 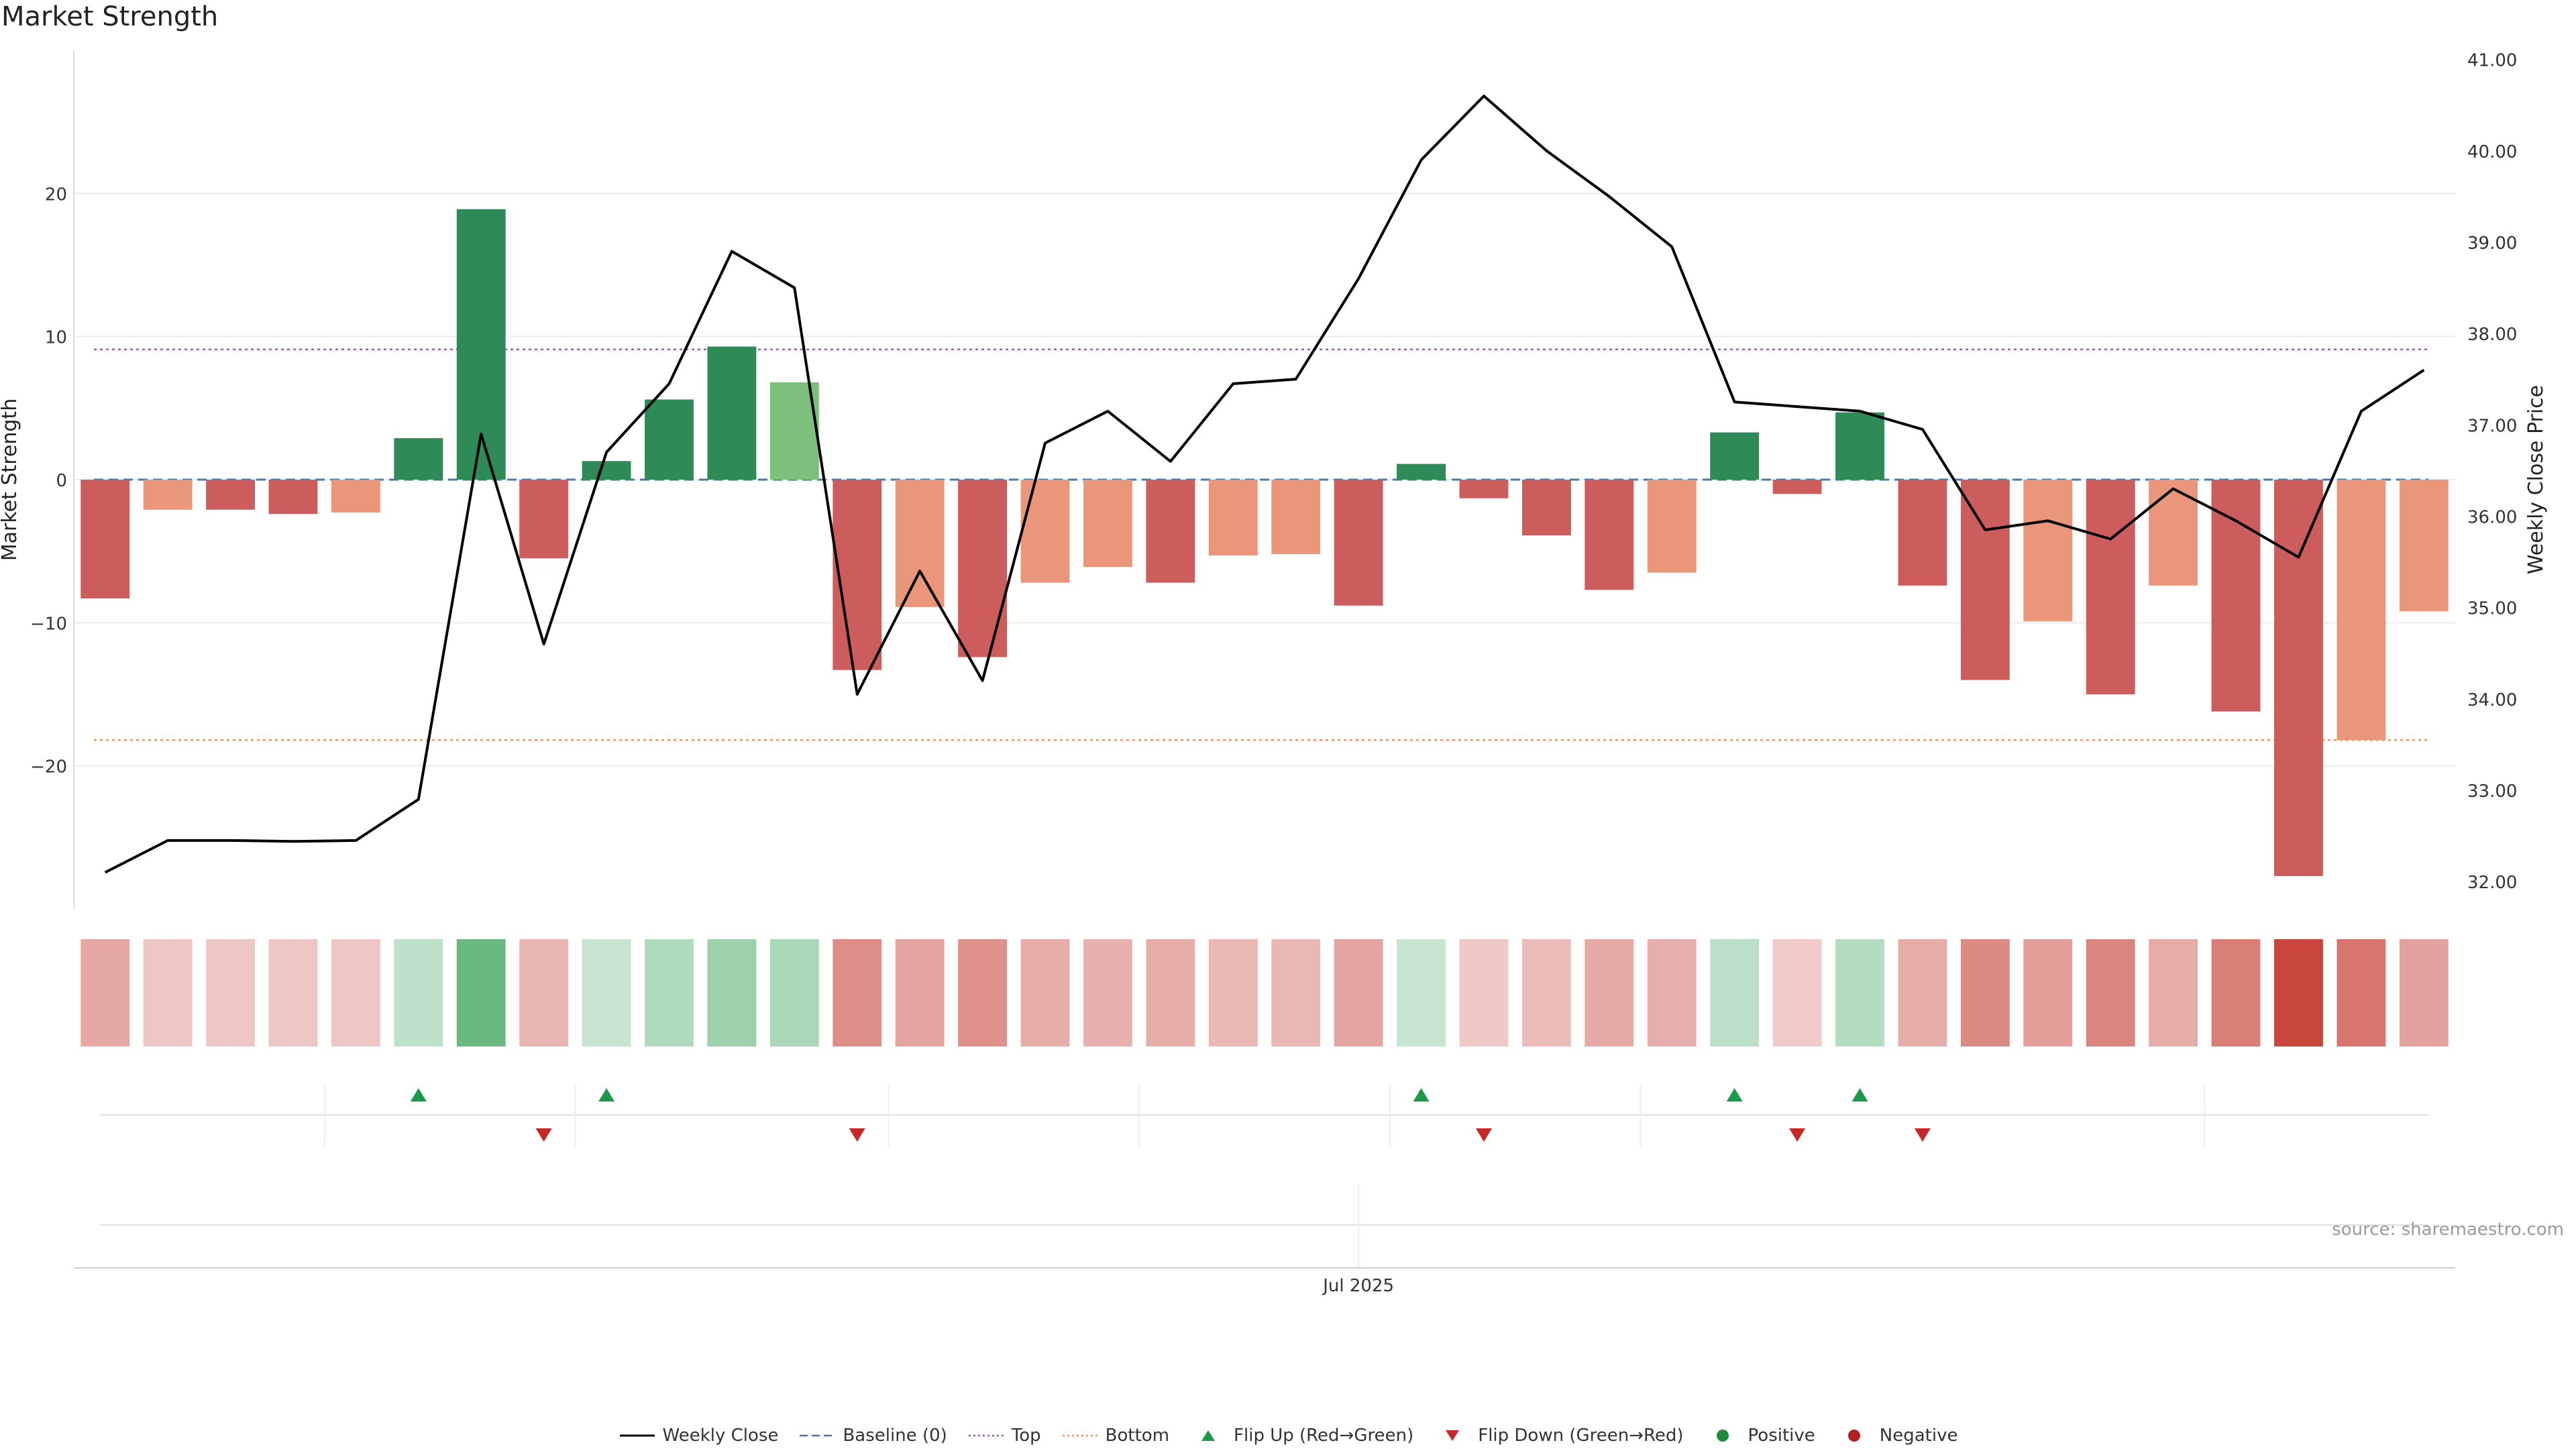 I want to click on legend-item: Positive, so click(x=1759, y=1436).